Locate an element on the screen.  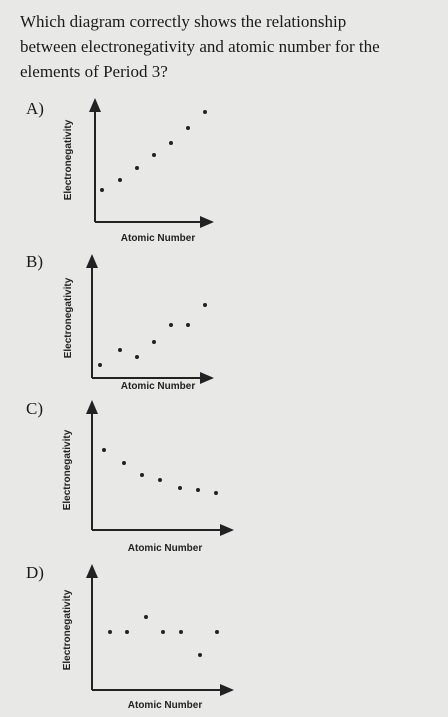
option-a: A) Electronegativity Atomic Number is located at coordinates (120, 171).